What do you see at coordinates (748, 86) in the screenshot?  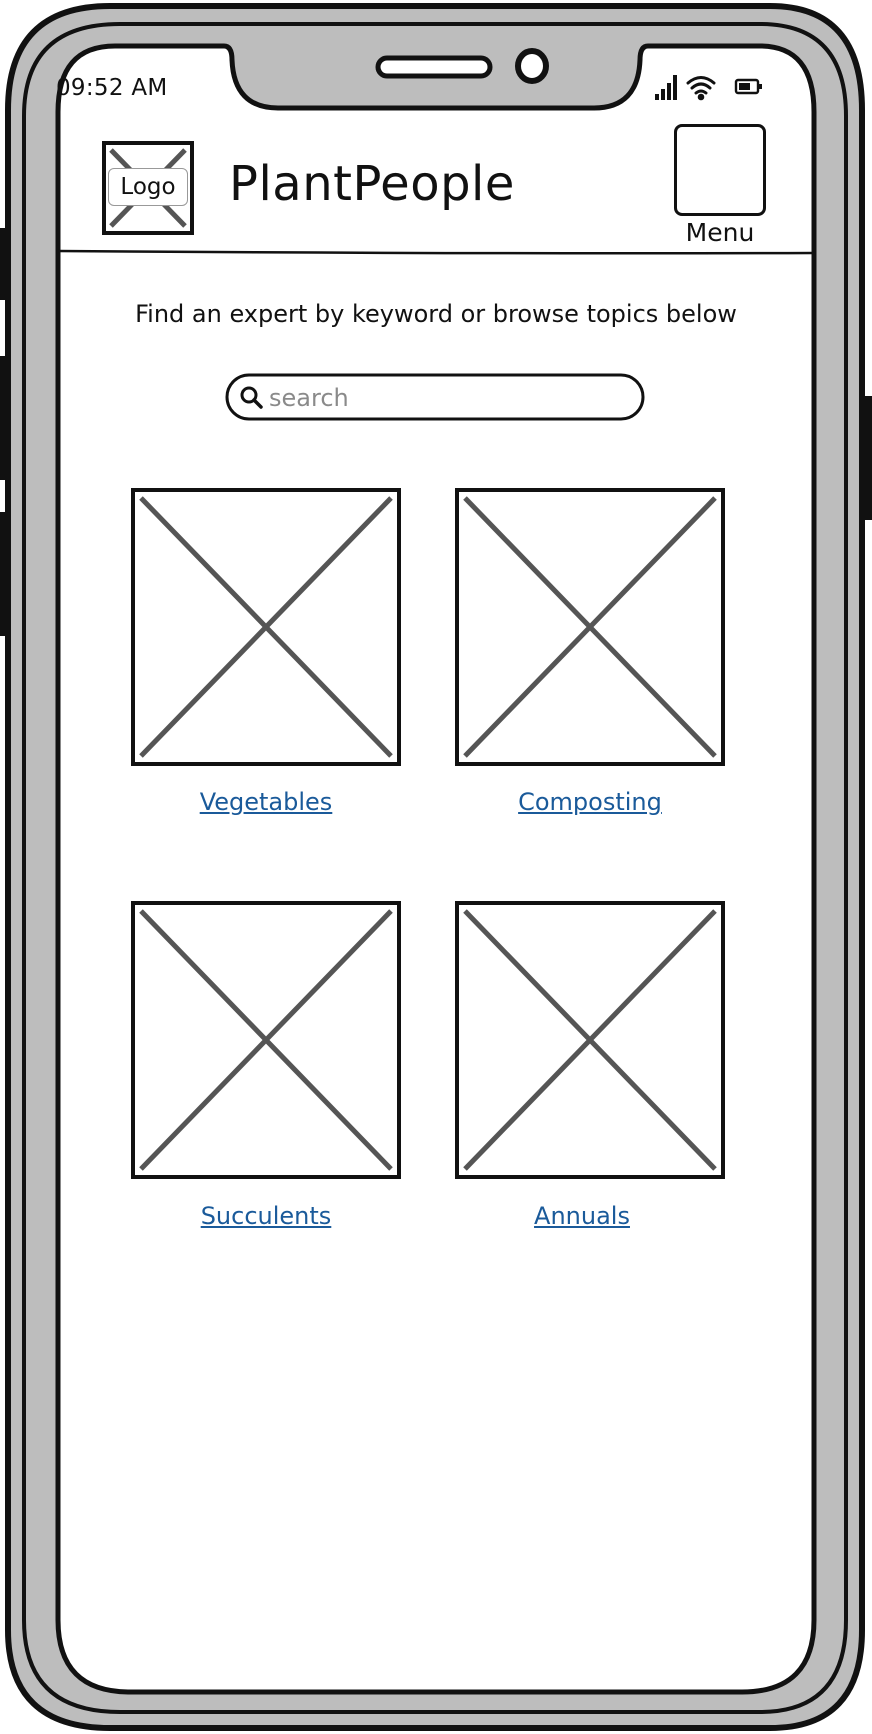 I see `battery-icon` at bounding box center [748, 86].